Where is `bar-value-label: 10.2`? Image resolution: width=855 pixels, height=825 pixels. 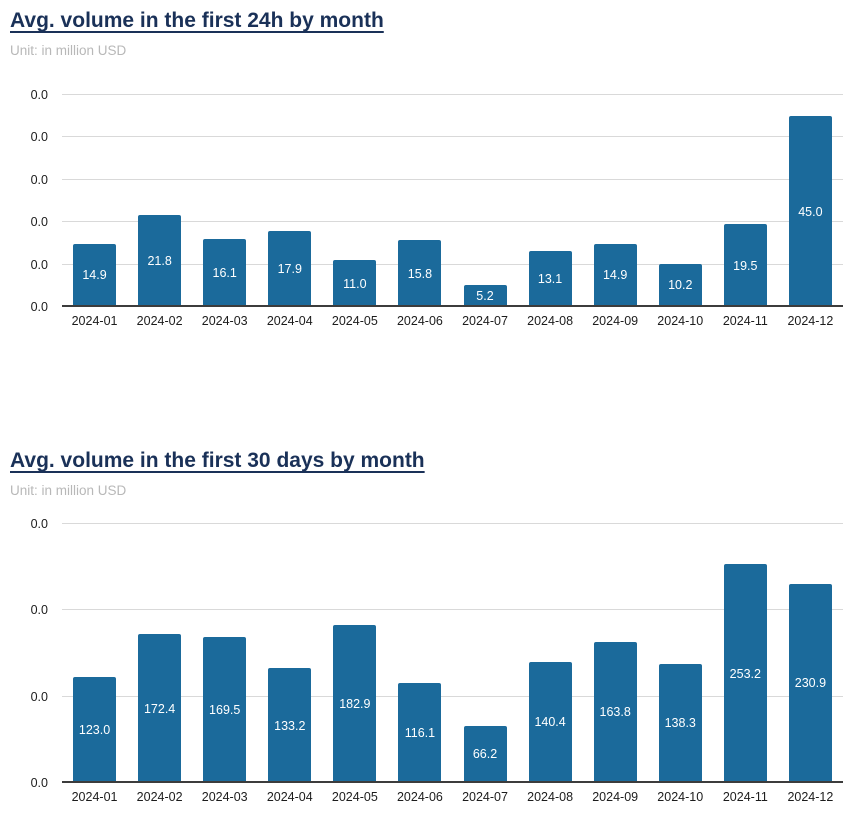 bar-value-label: 10.2 is located at coordinates (680, 285).